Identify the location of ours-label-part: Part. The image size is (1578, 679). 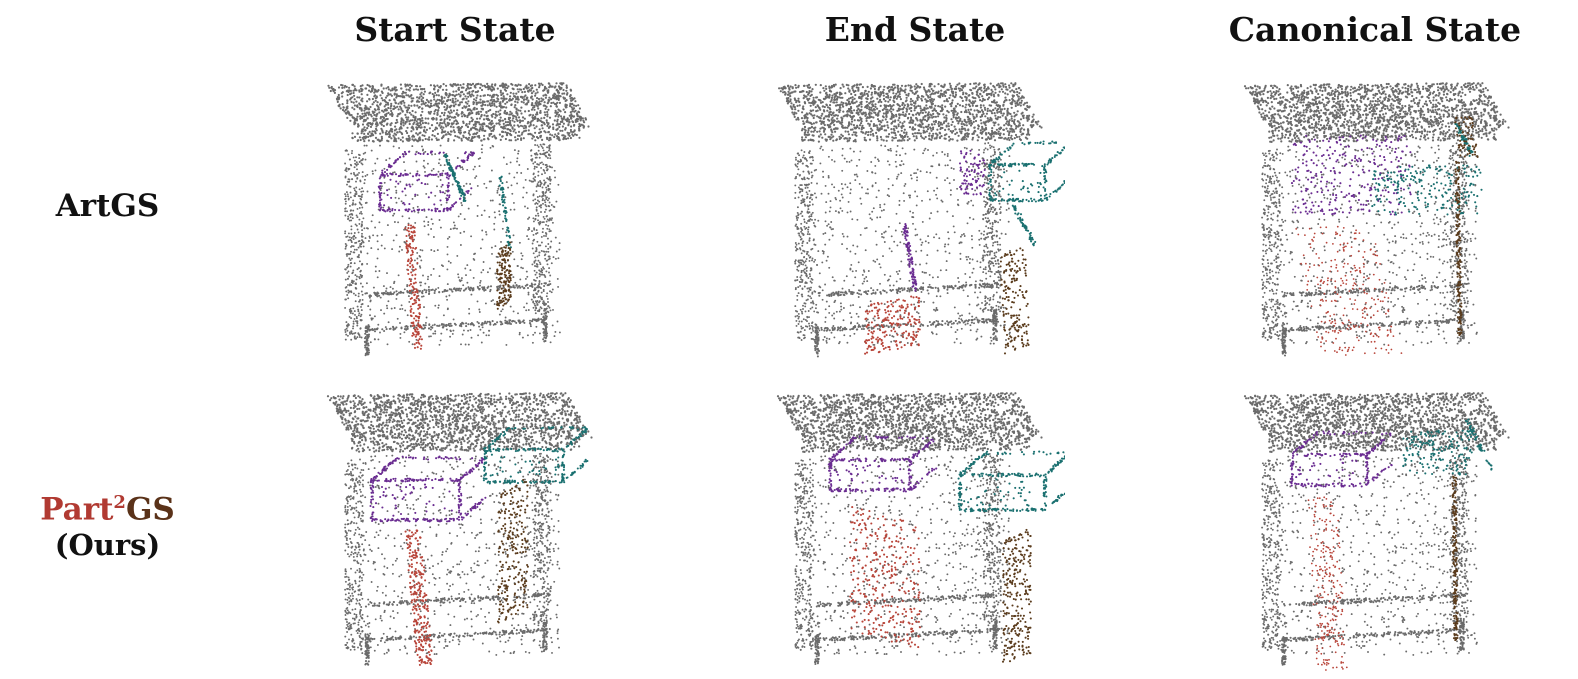
(76, 509).